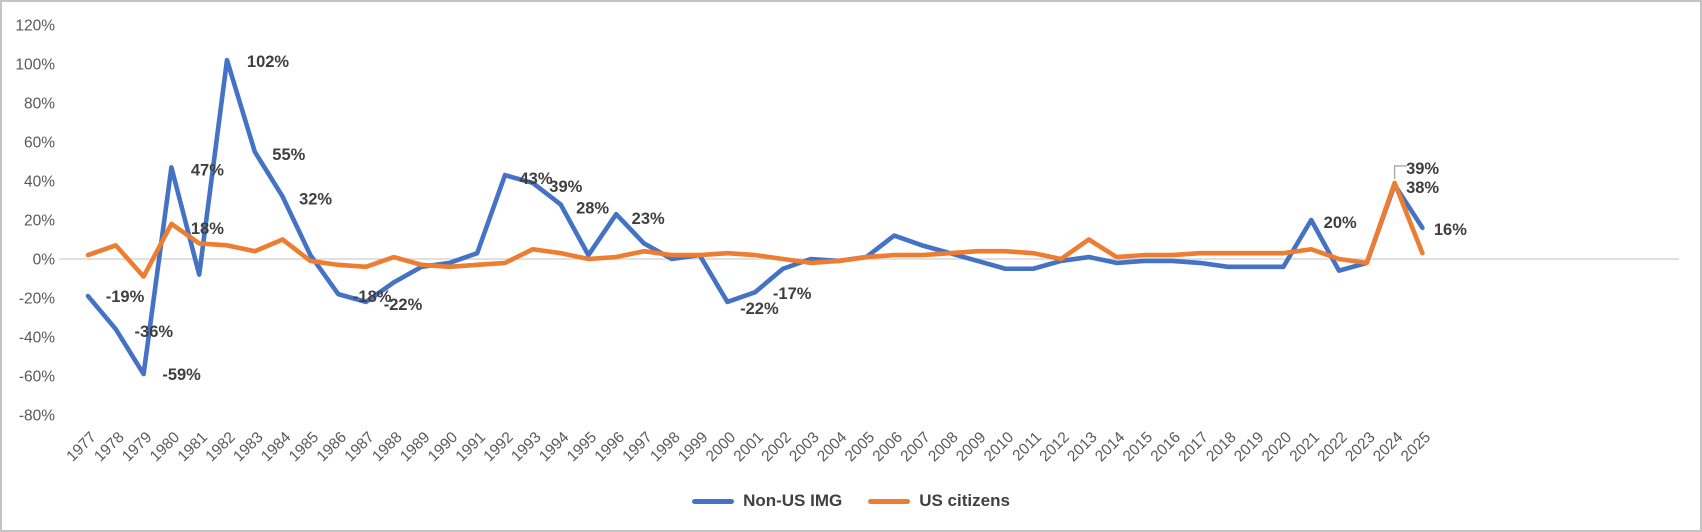 The height and width of the screenshot is (532, 1702). What do you see at coordinates (1221, 447) in the screenshot?
I see `x-axis-label-2018: 2018` at bounding box center [1221, 447].